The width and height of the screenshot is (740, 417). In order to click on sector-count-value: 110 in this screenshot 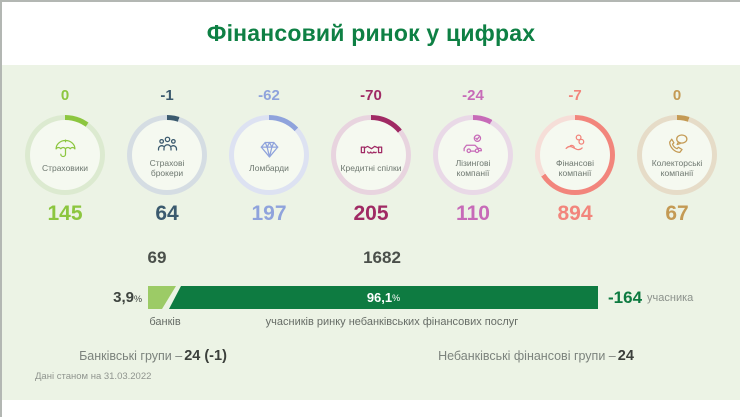, I will do `click(473, 213)`.